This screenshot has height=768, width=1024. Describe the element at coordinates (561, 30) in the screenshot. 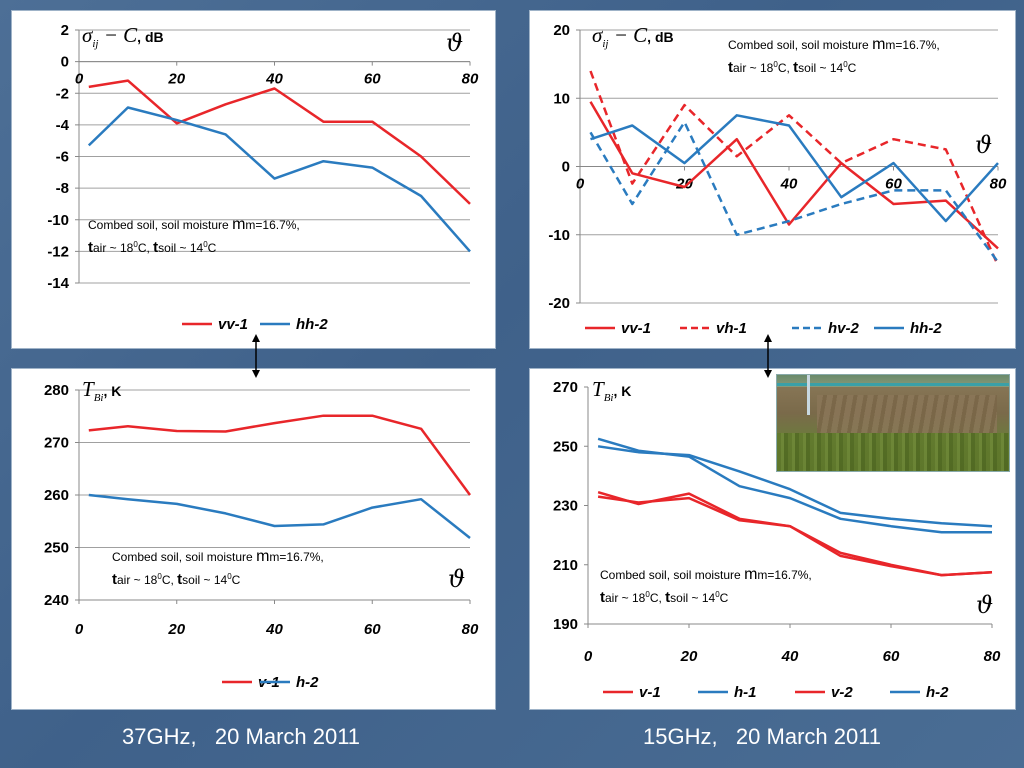

I see `y-tick-label: 20` at that location.